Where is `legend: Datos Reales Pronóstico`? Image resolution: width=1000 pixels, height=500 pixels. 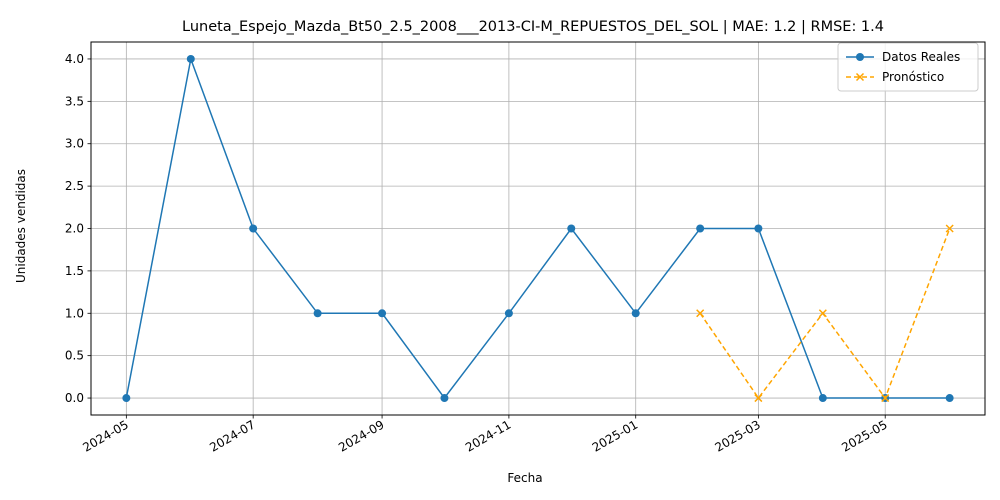 legend: Datos Reales Pronóstico is located at coordinates (908, 67).